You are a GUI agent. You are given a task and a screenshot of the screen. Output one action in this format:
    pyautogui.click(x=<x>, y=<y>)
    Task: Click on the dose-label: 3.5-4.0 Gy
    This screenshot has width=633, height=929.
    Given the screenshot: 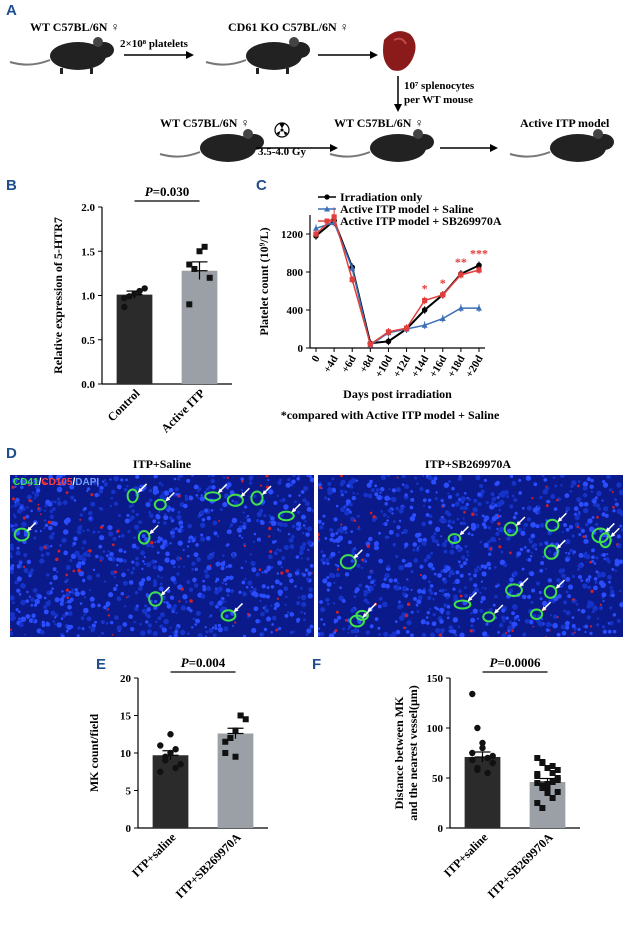 What is the action you would take?
    pyautogui.click(x=282, y=152)
    